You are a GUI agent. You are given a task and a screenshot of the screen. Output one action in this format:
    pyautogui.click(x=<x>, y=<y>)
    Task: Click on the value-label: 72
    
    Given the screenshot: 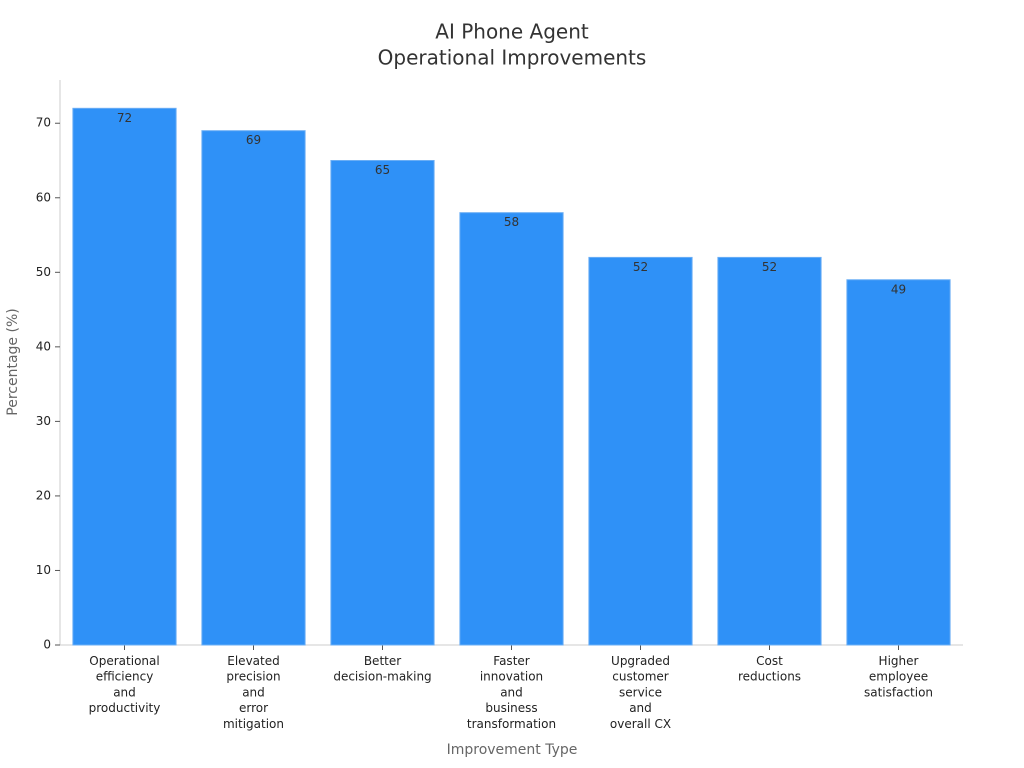 What is the action you would take?
    pyautogui.click(x=124, y=118)
    